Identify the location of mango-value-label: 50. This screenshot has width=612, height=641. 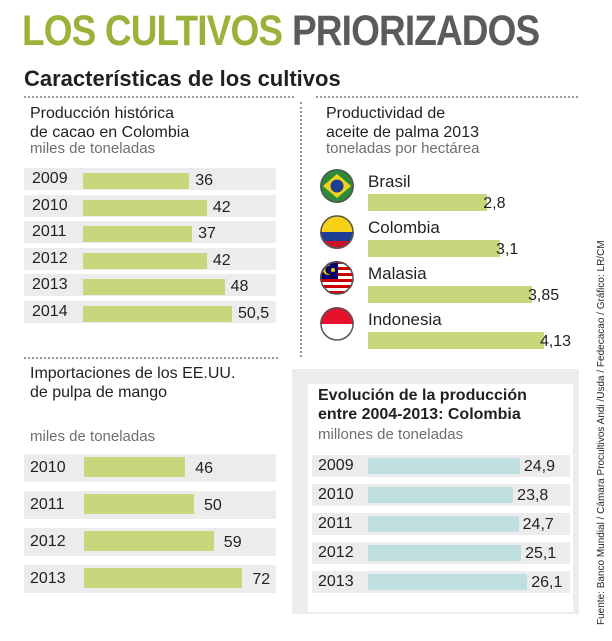
(213, 505).